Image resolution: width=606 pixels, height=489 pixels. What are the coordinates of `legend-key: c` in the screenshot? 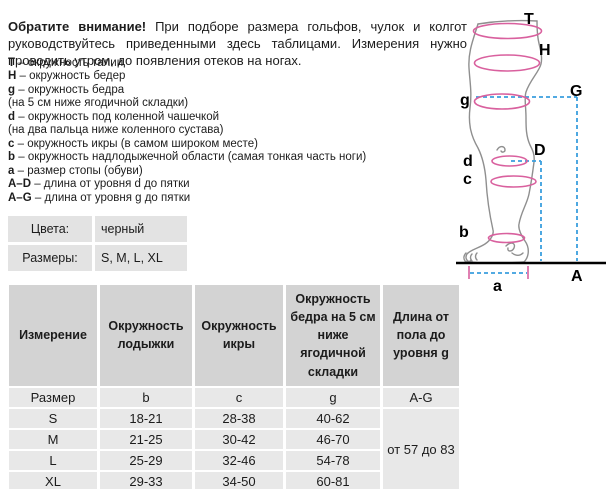 It's located at (11, 143).